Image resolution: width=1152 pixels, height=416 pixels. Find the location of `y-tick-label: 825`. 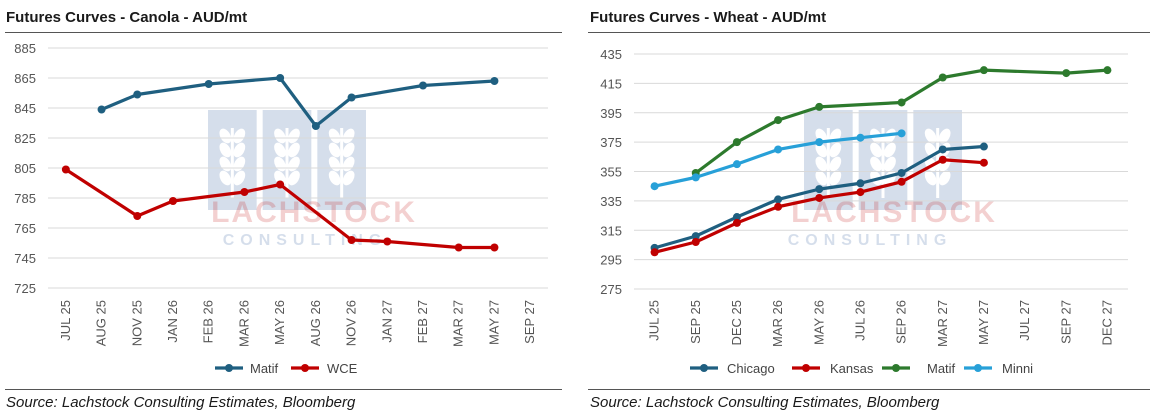

y-tick-label: 825 is located at coordinates (25, 138).